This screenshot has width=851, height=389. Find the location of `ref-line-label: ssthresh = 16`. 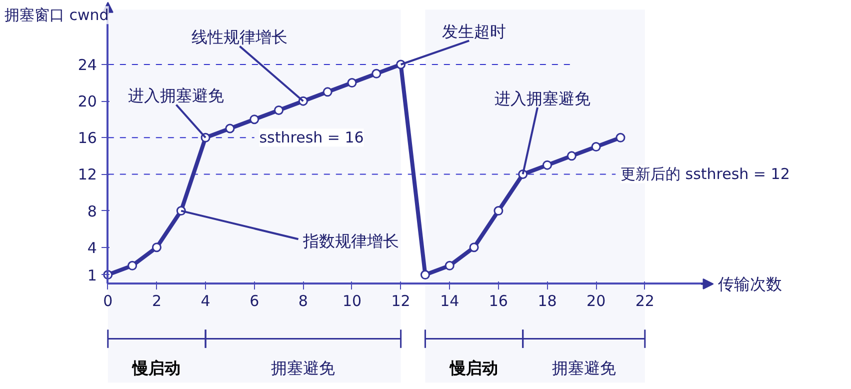

ref-line-label: ssthresh = 16 is located at coordinates (311, 137).